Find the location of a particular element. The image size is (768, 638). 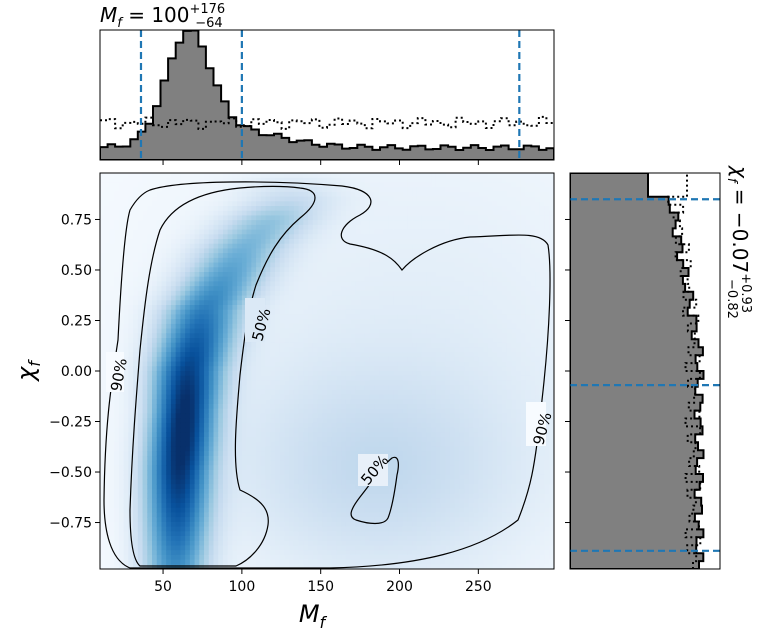

y-tick-label: −0.25 is located at coordinates (70, 423).